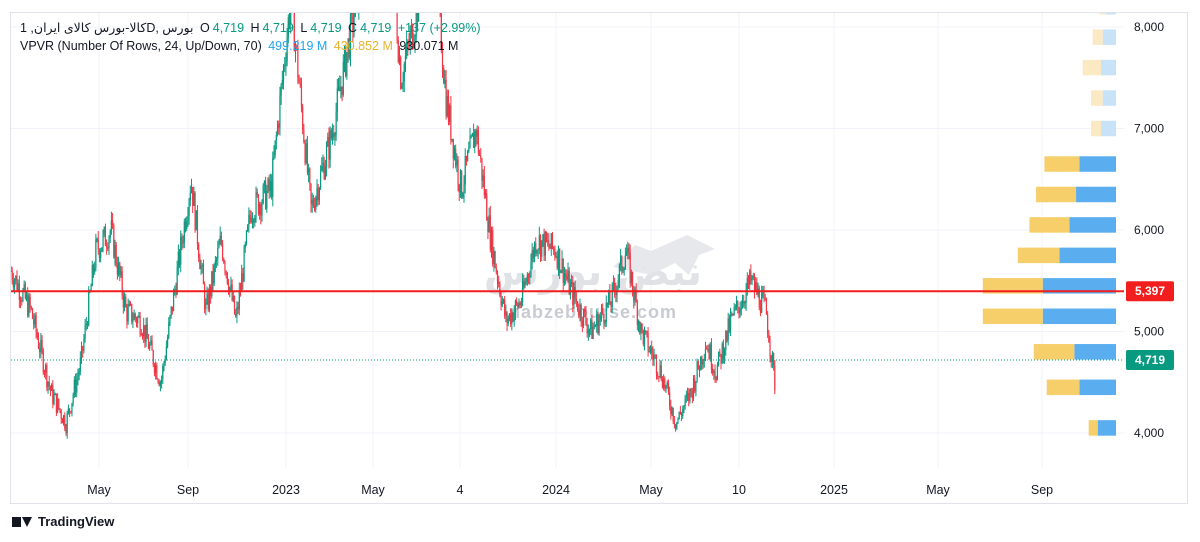 This screenshot has width=1200, height=542. I want to click on x-tick-label: May, so click(99, 490).